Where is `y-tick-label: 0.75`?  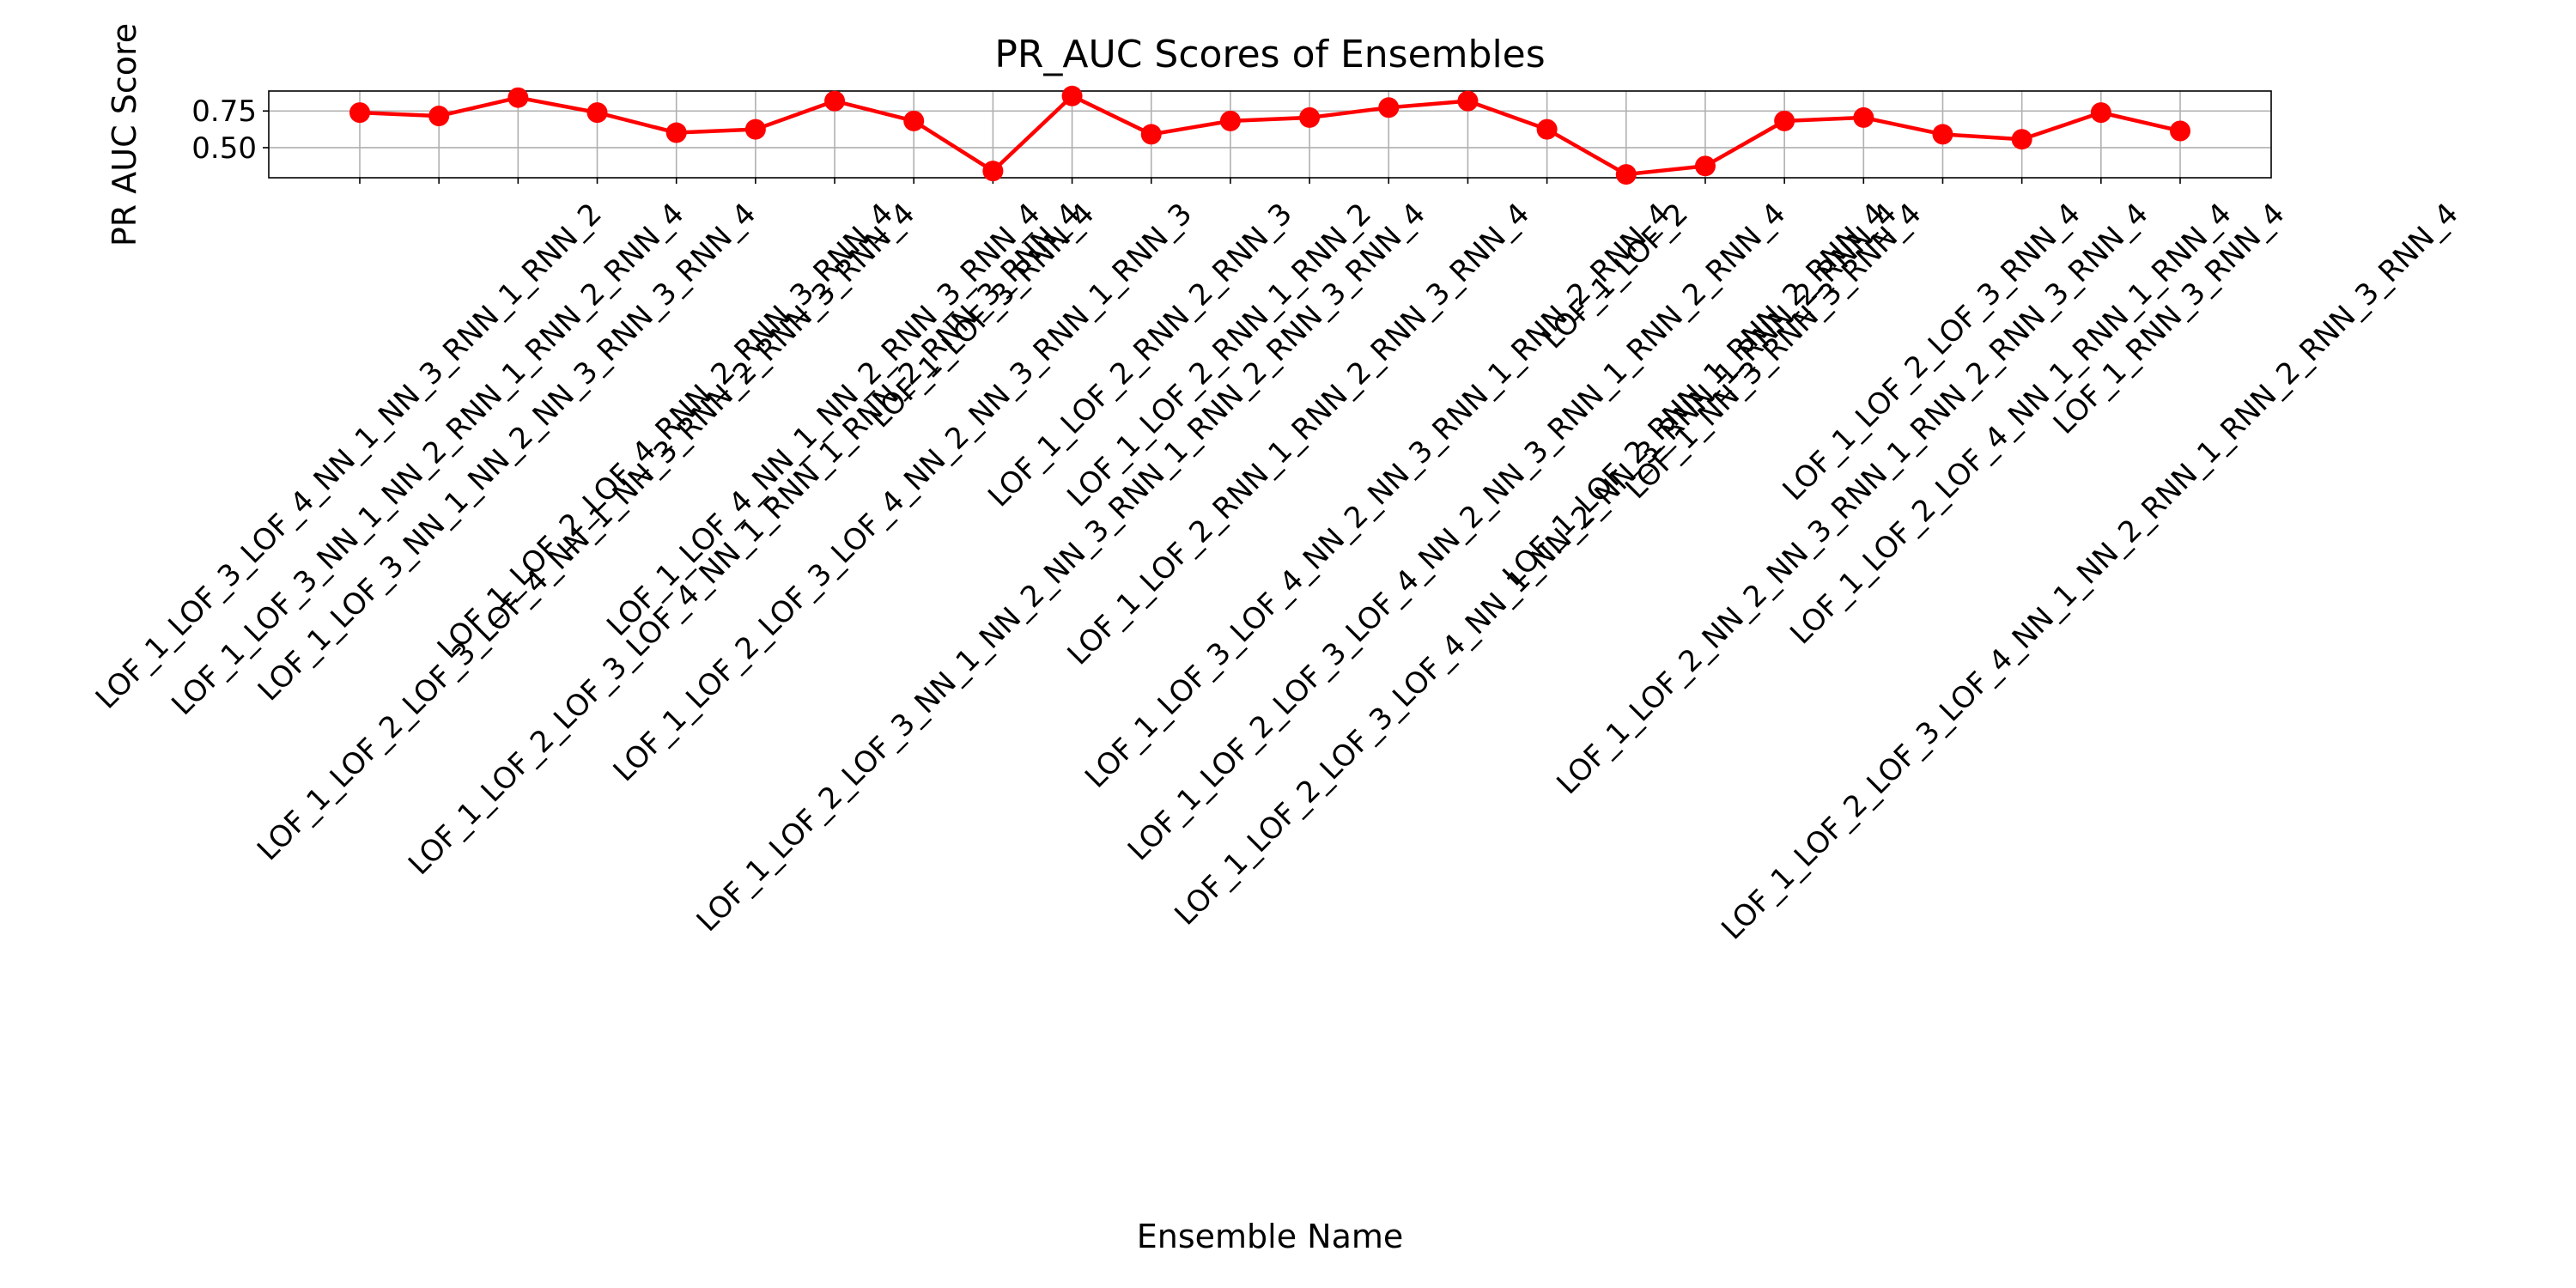 y-tick-label: 0.75 is located at coordinates (224, 112).